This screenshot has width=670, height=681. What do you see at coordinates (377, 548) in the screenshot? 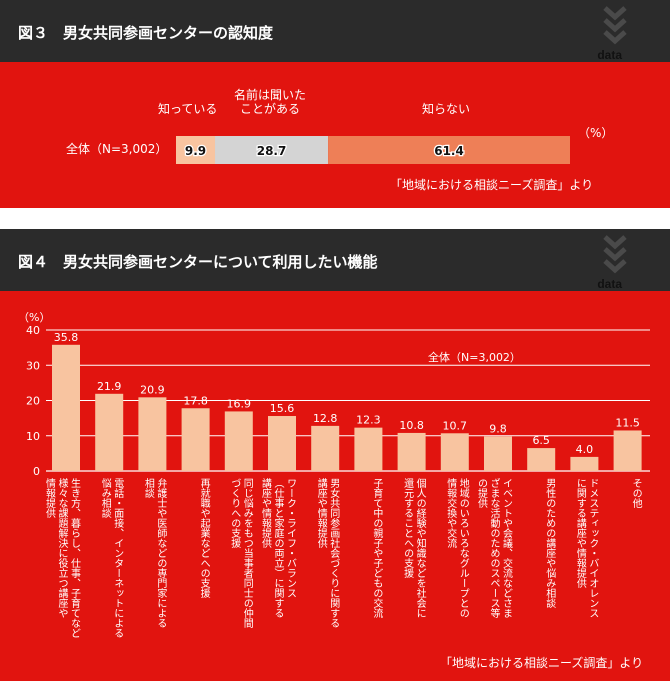
I see `category-label: 子育て中の親子や子どもの交流` at bounding box center [377, 548].